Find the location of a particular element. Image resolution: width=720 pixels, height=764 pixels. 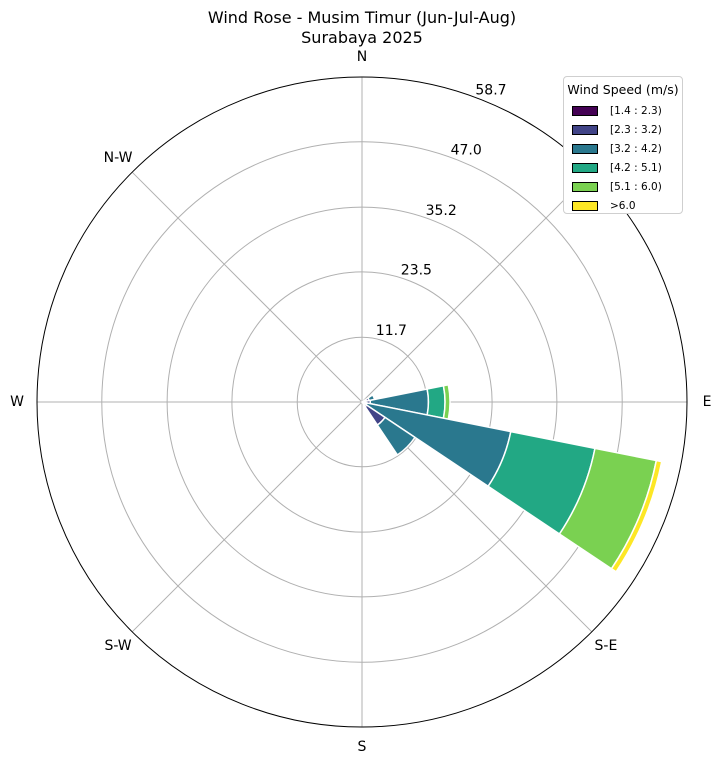

legend-item: [2.3 : 3.2) is located at coordinates (617, 130).